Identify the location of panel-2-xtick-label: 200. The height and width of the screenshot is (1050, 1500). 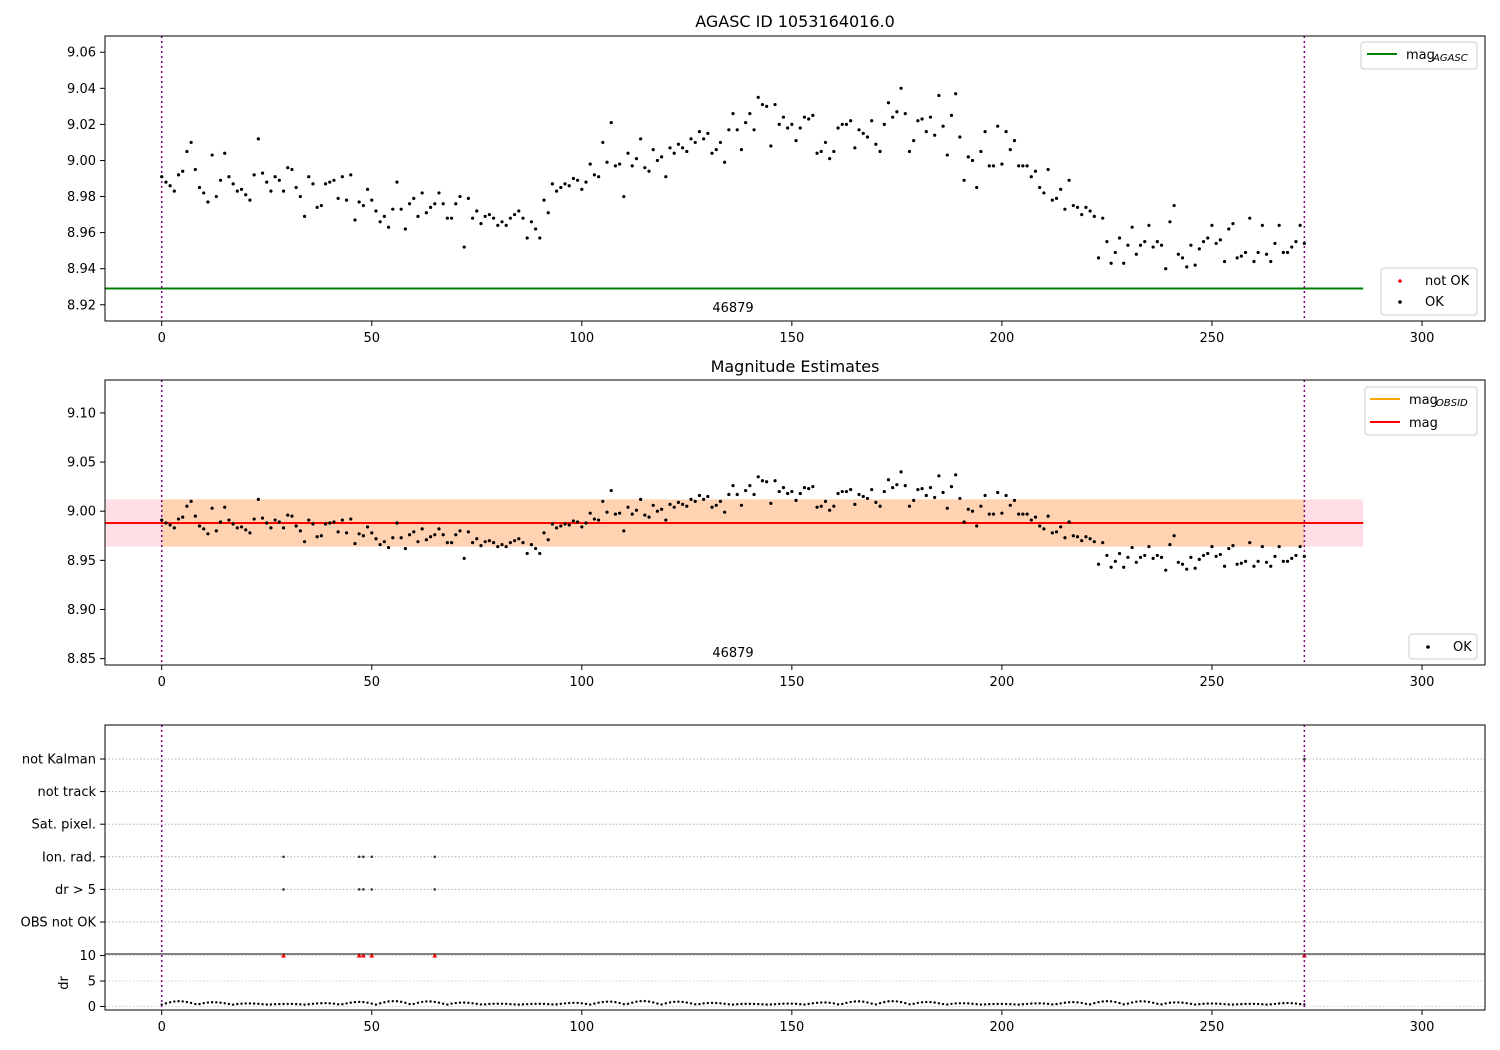
(1001, 682).